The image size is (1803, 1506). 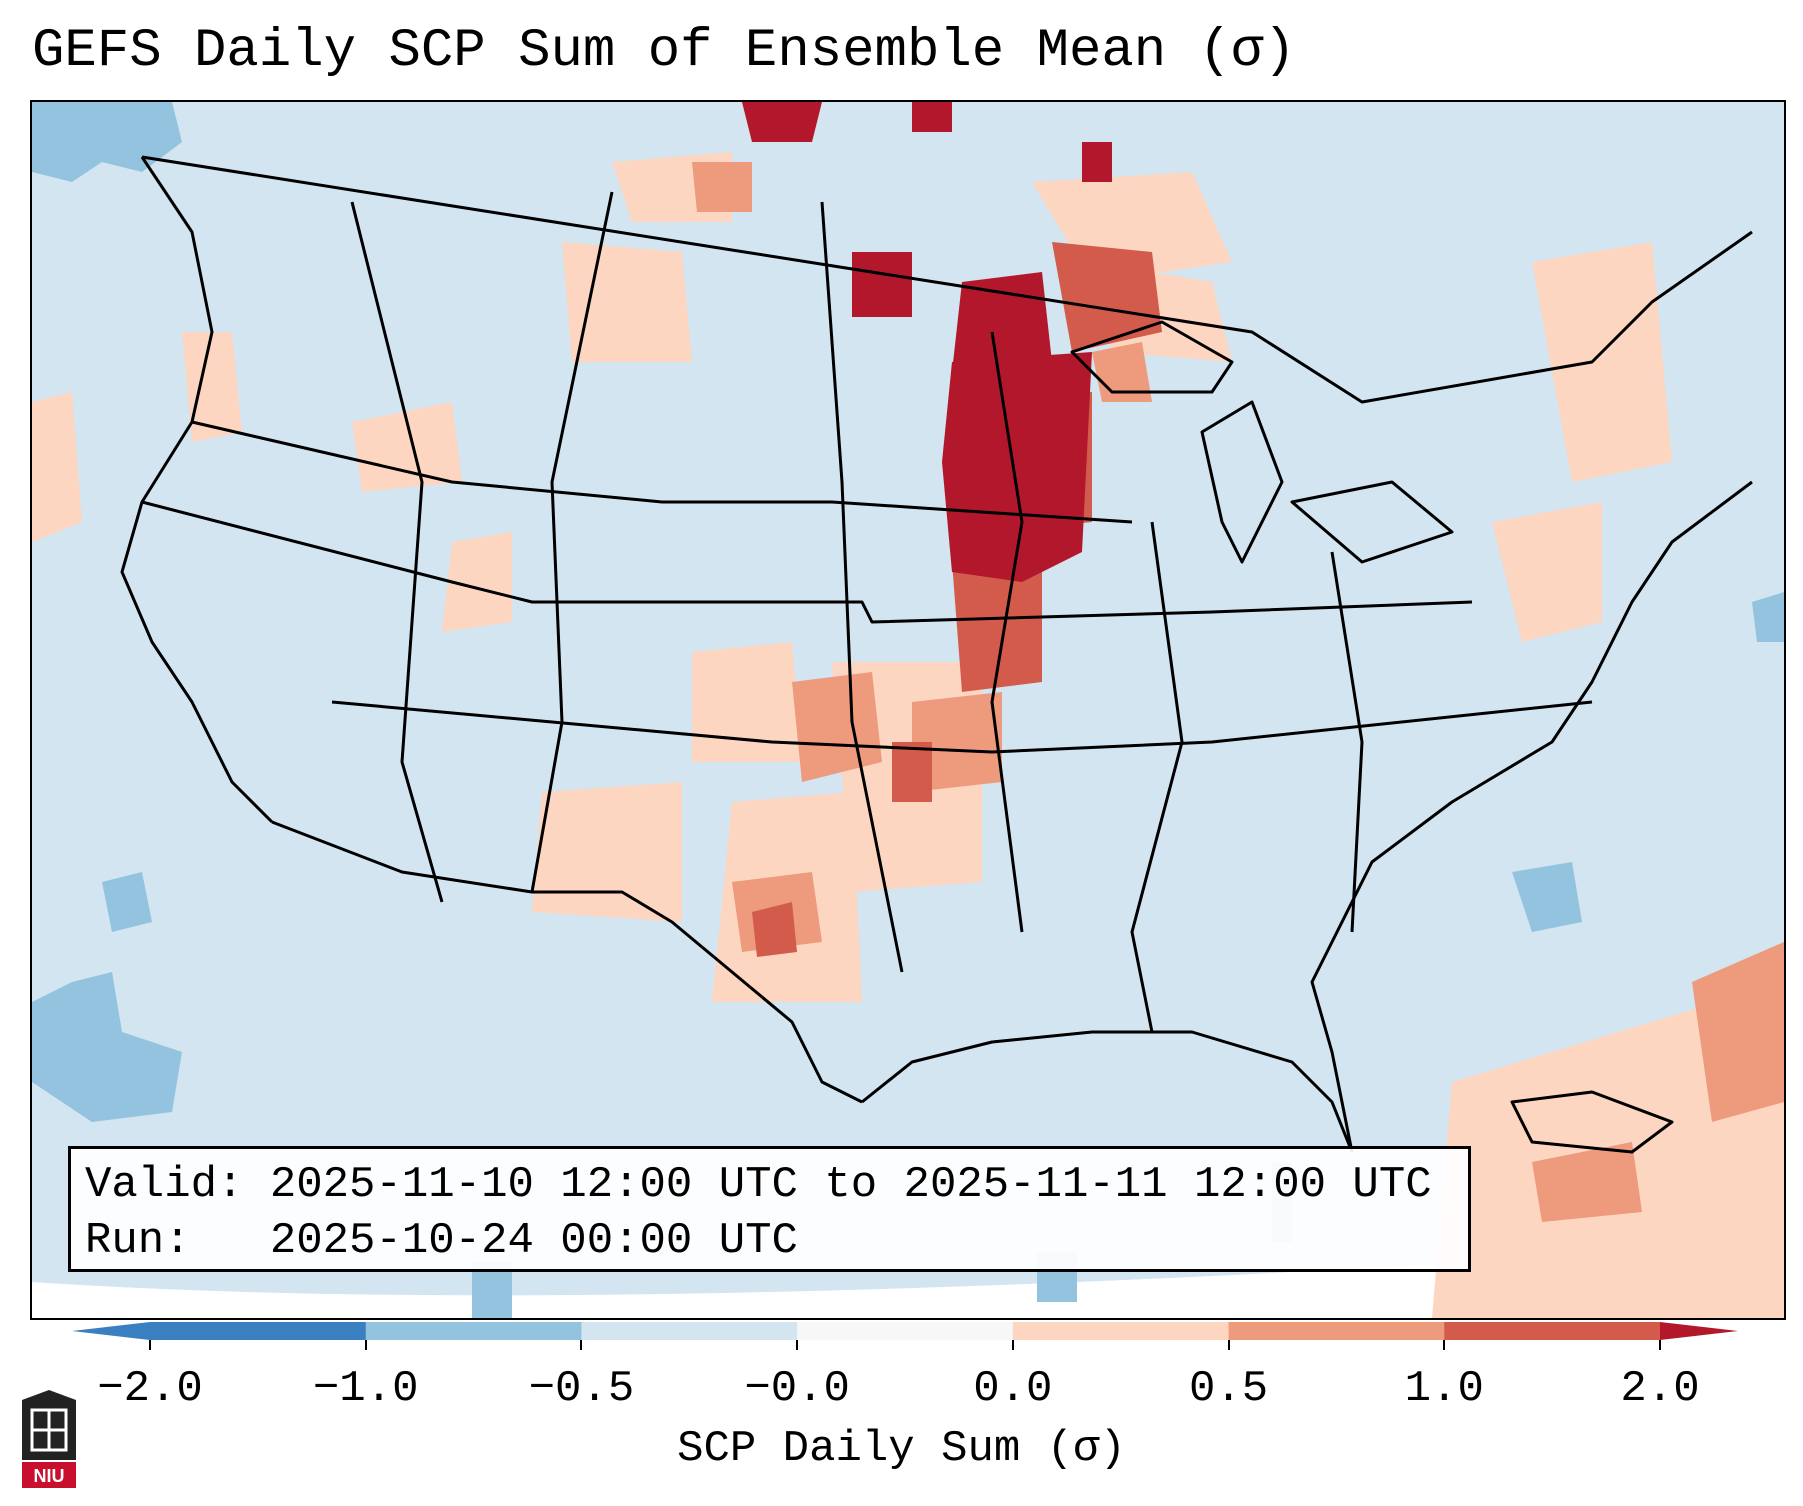 What do you see at coordinates (664, 51) in the screenshot?
I see `chart-title: GEFS Daily SCP Sum of Ensemble Mean (σ)` at bounding box center [664, 51].